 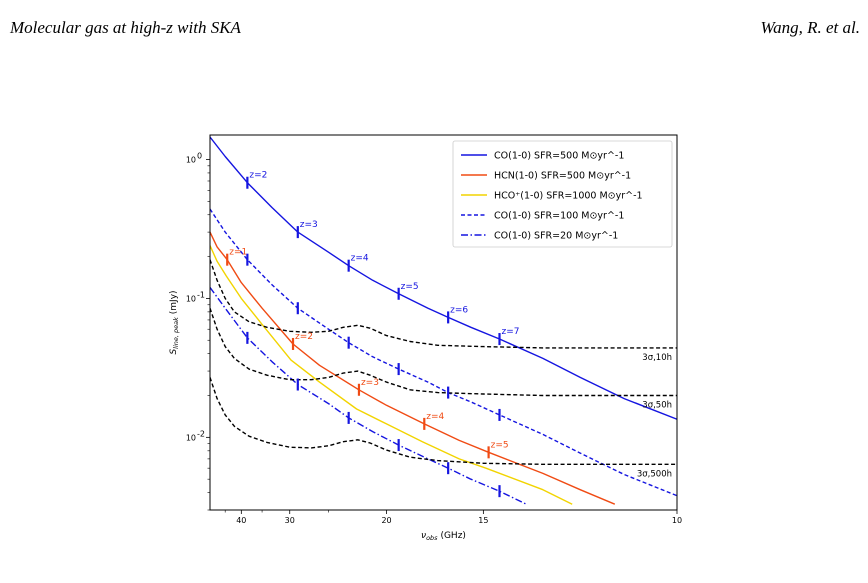 I want to click on redshift-label: z=6, so click(x=459, y=310).